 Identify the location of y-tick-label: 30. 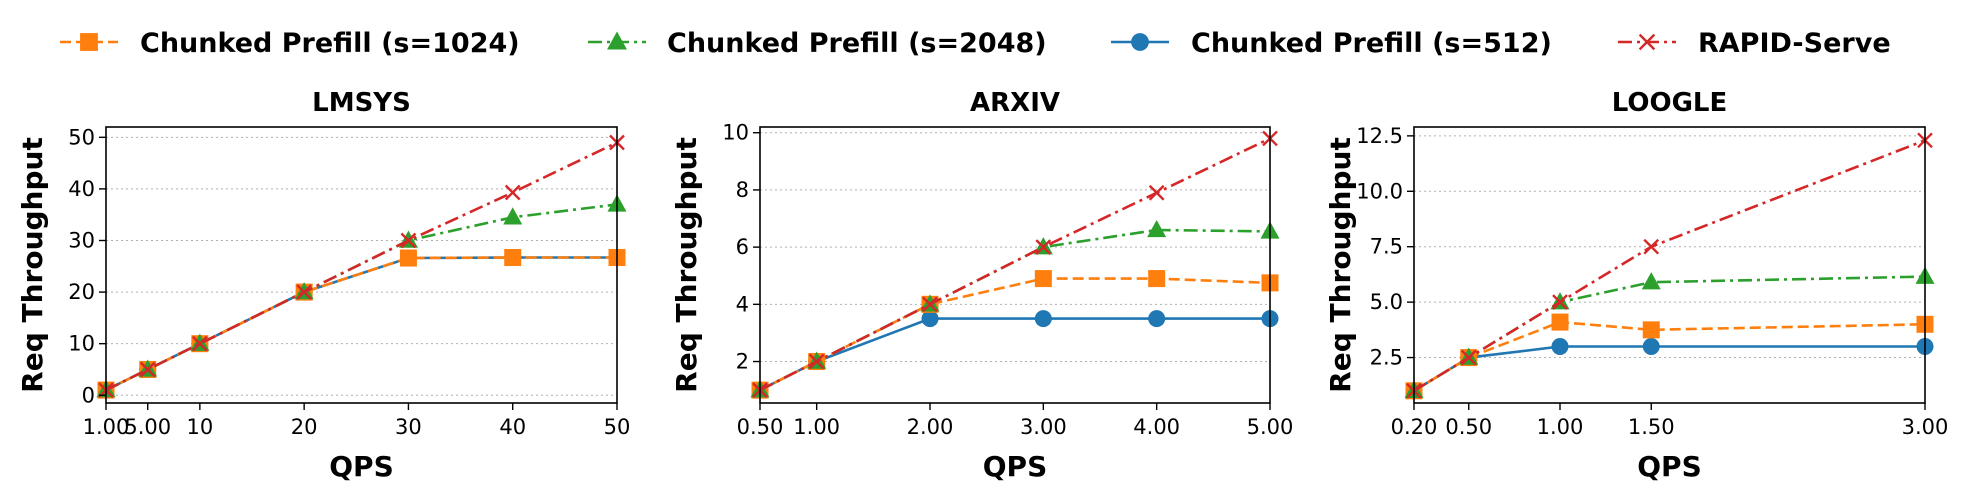
(81, 240).